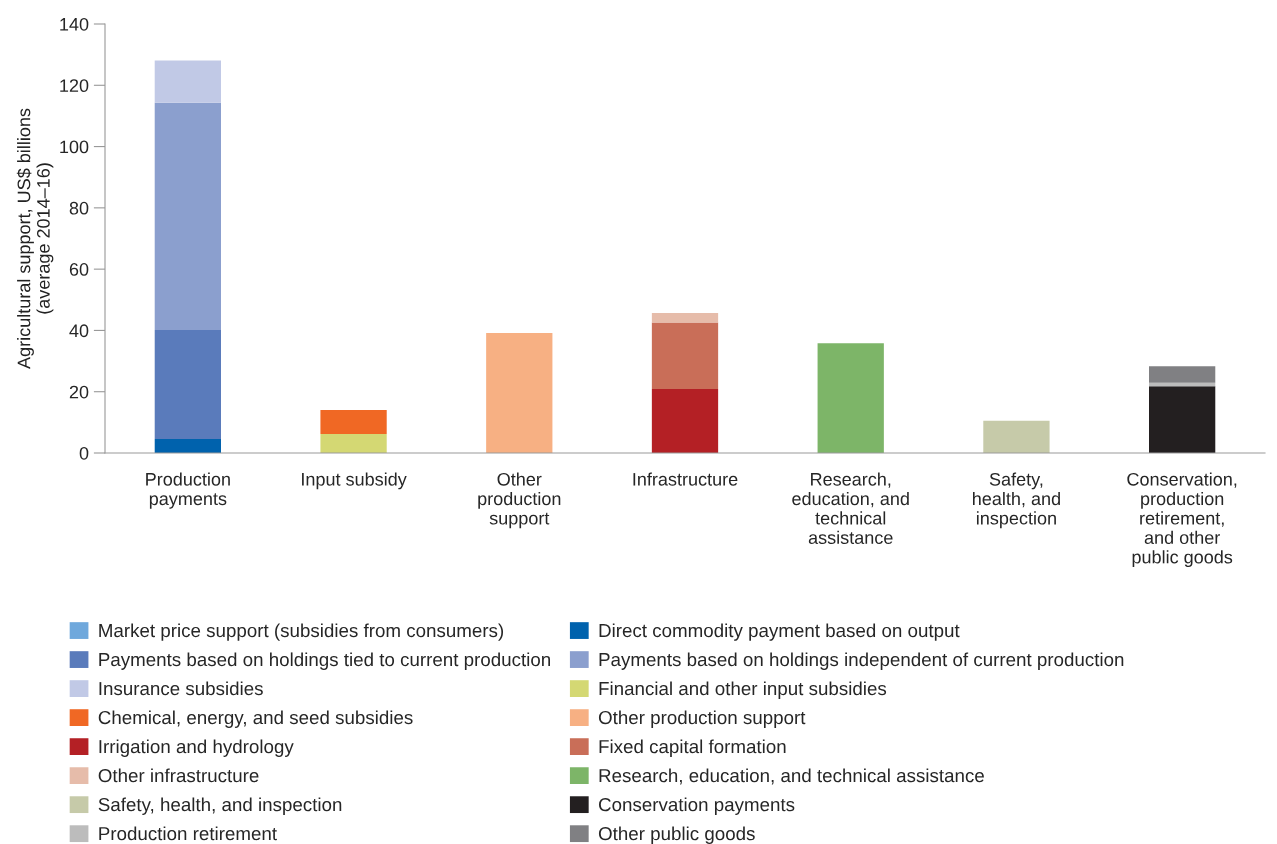 This screenshot has width=1277, height=844. I want to click on x-tick-label: Input subsidy, so click(354, 481).